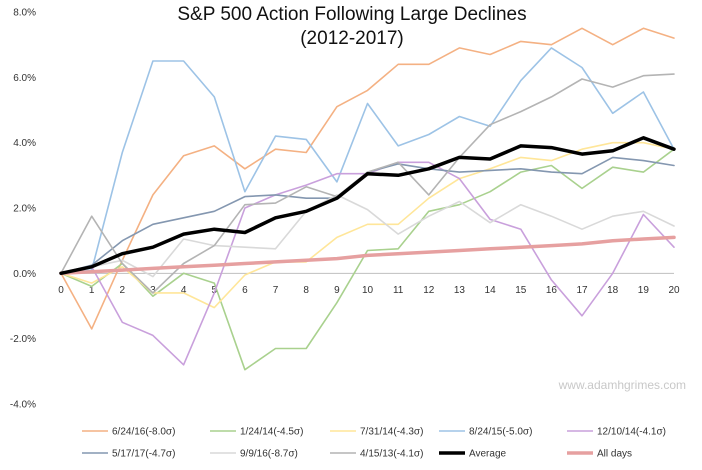 The height and width of the screenshot is (470, 702). I want to click on x-tick-label: 2, so click(123, 290).